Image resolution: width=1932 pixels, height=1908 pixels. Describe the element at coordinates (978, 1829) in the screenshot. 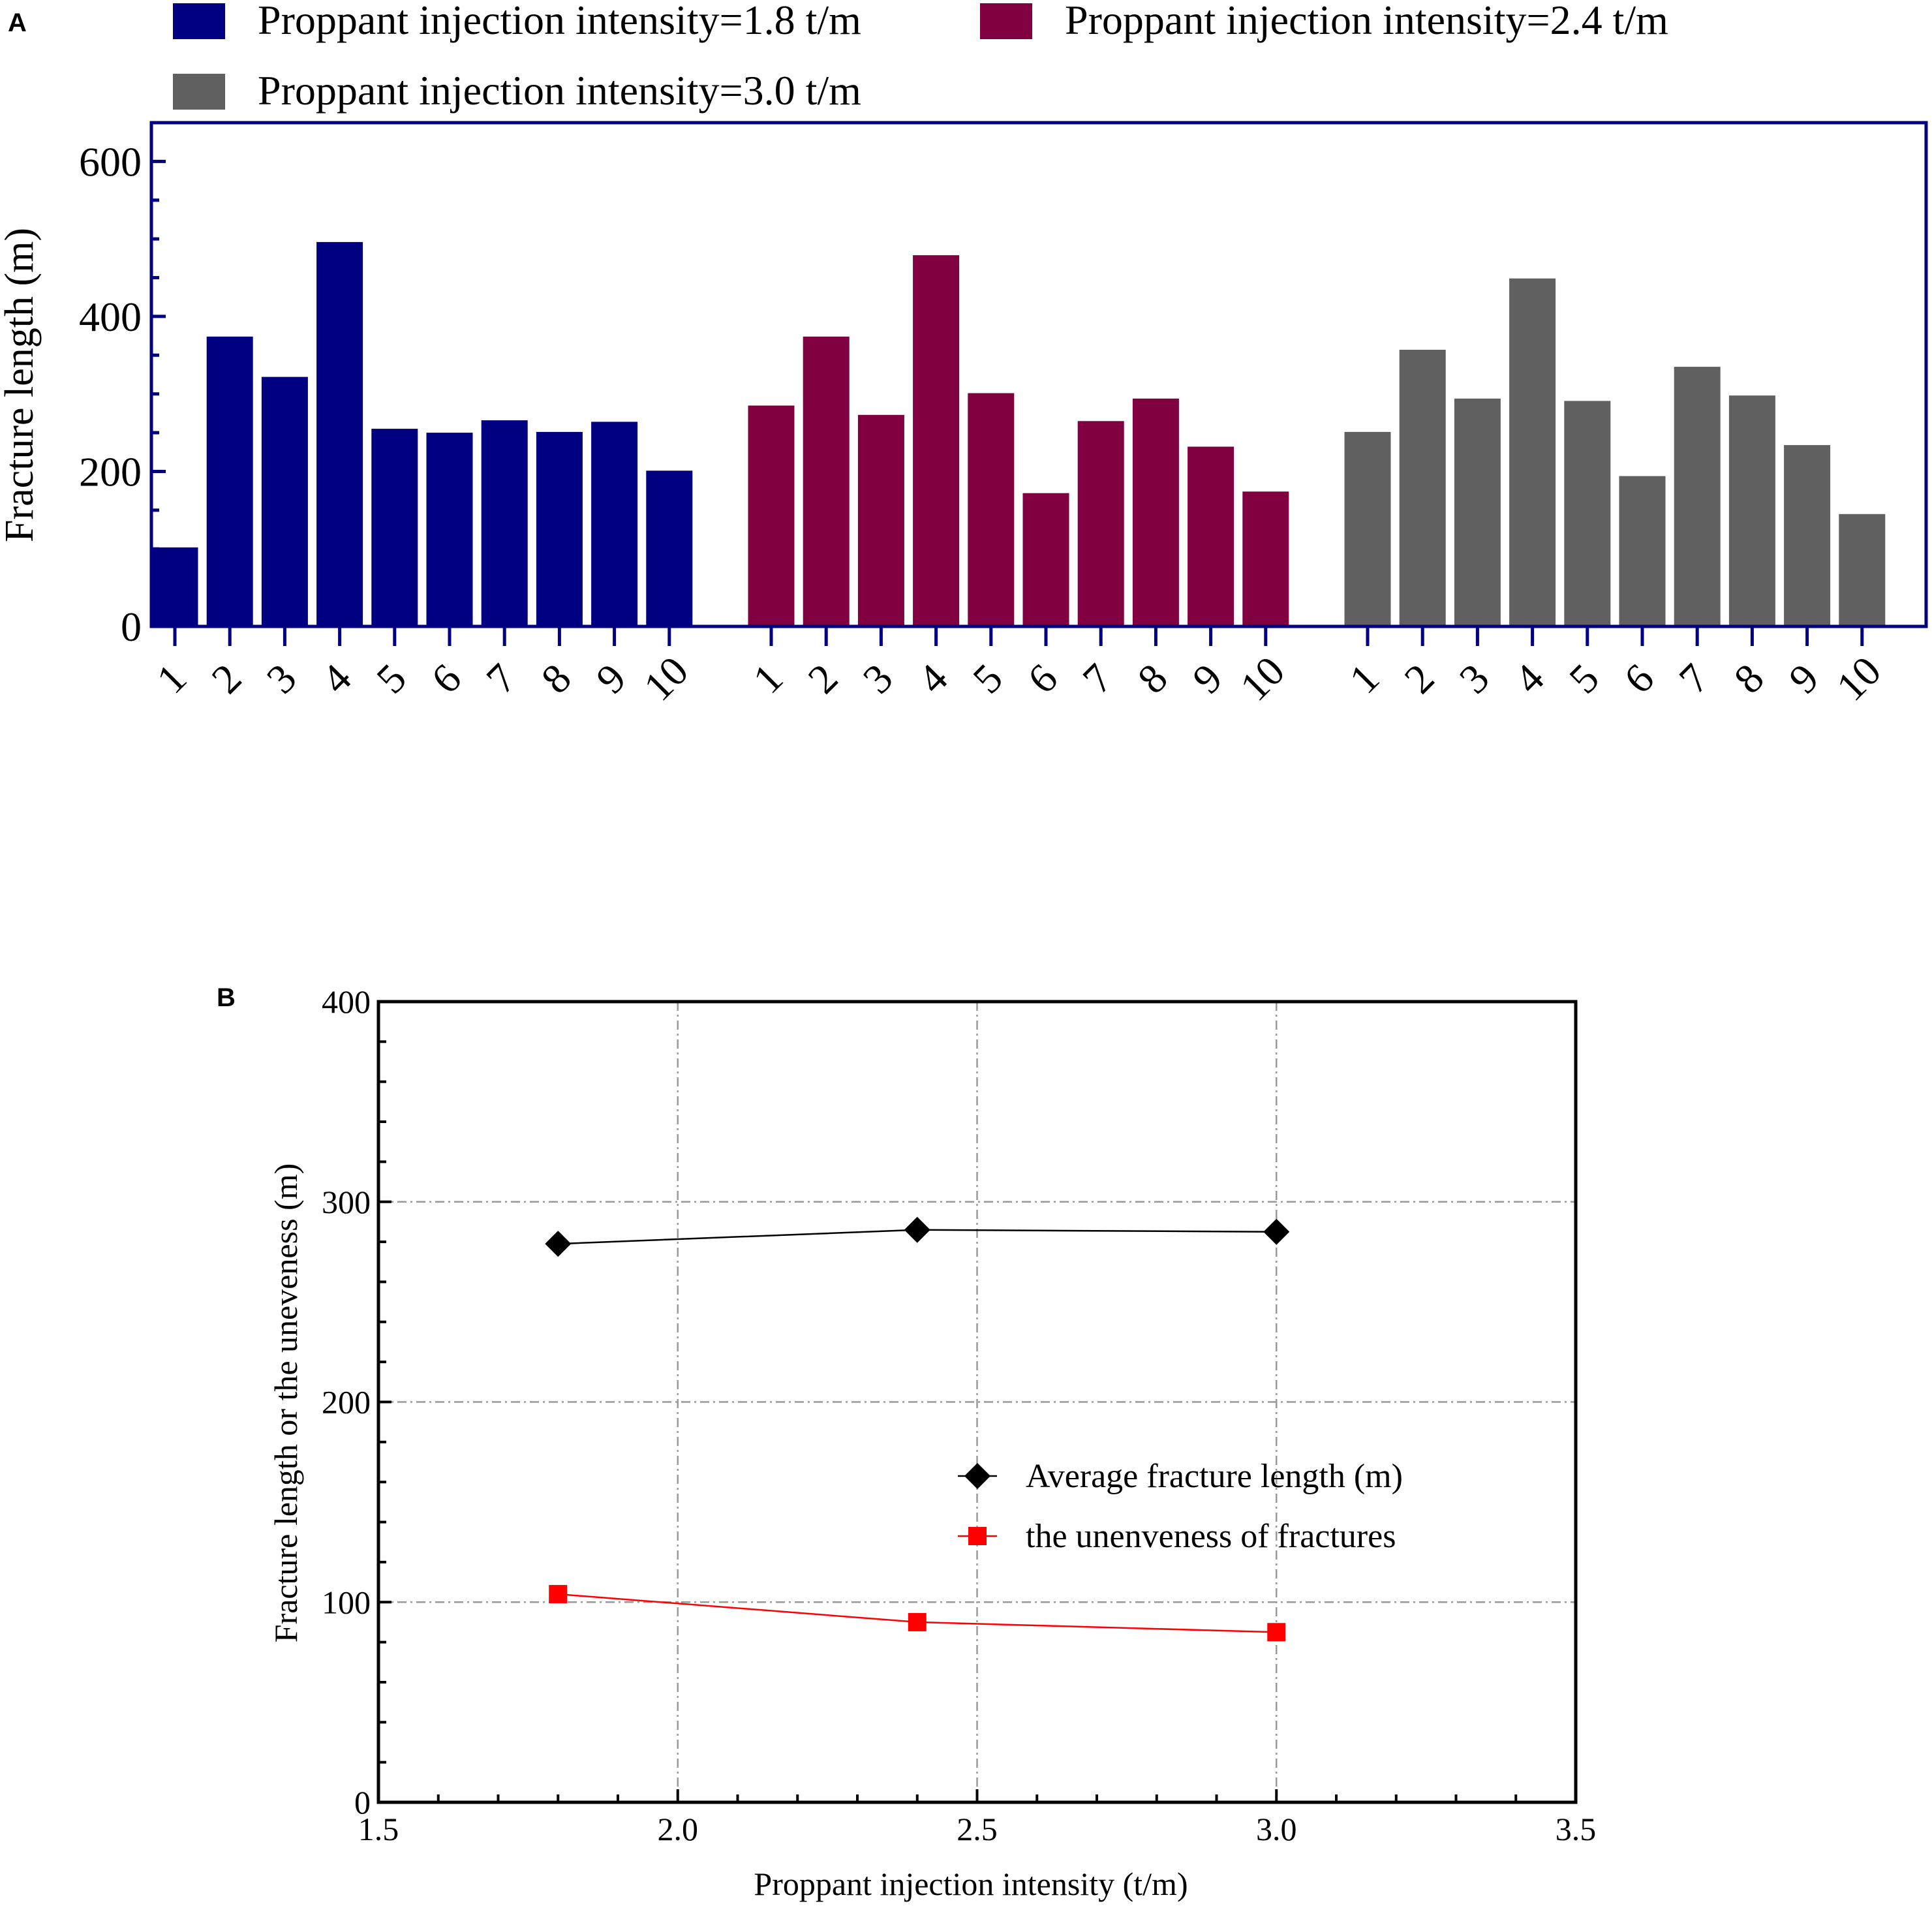

I see `x-tick-label: 2.5` at that location.